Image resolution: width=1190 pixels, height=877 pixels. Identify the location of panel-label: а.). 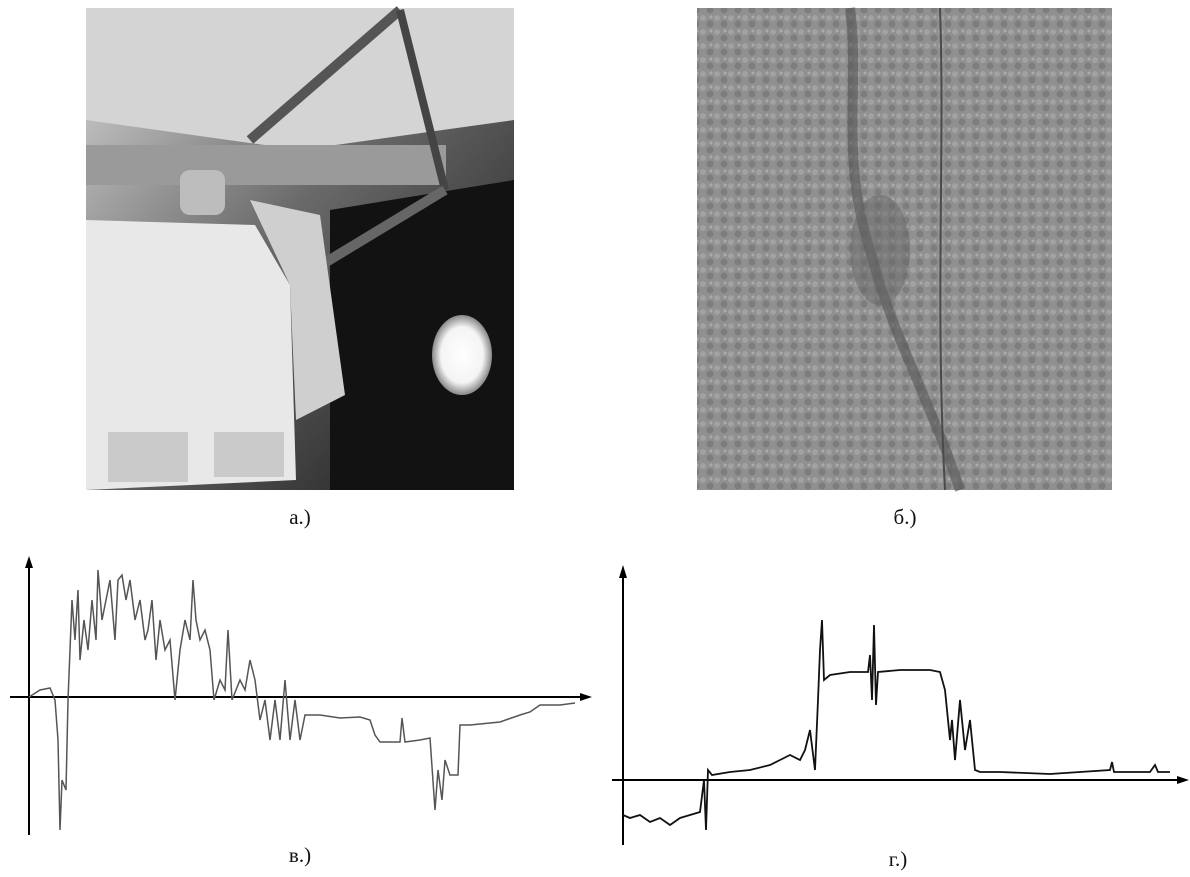
(300, 517).